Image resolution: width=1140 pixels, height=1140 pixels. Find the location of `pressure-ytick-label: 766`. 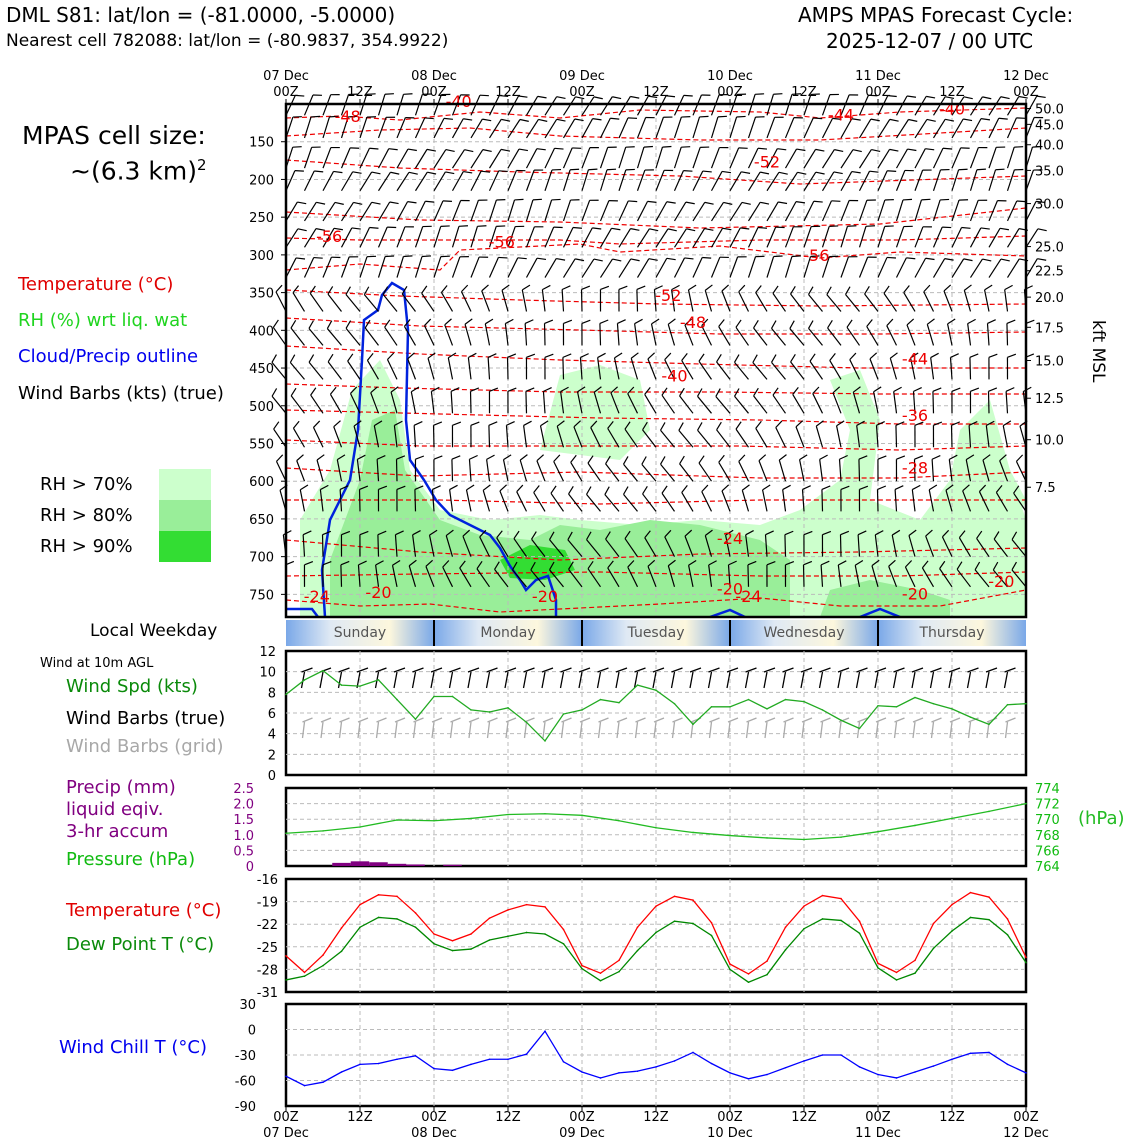

pressure-ytick-label: 766 is located at coordinates (1047, 851).